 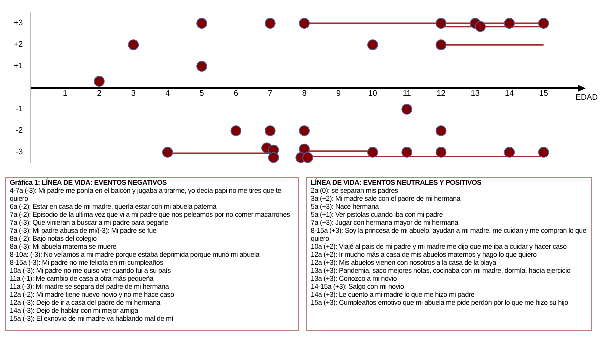 I want to click on y-tick-label: -1, so click(x=20, y=109).